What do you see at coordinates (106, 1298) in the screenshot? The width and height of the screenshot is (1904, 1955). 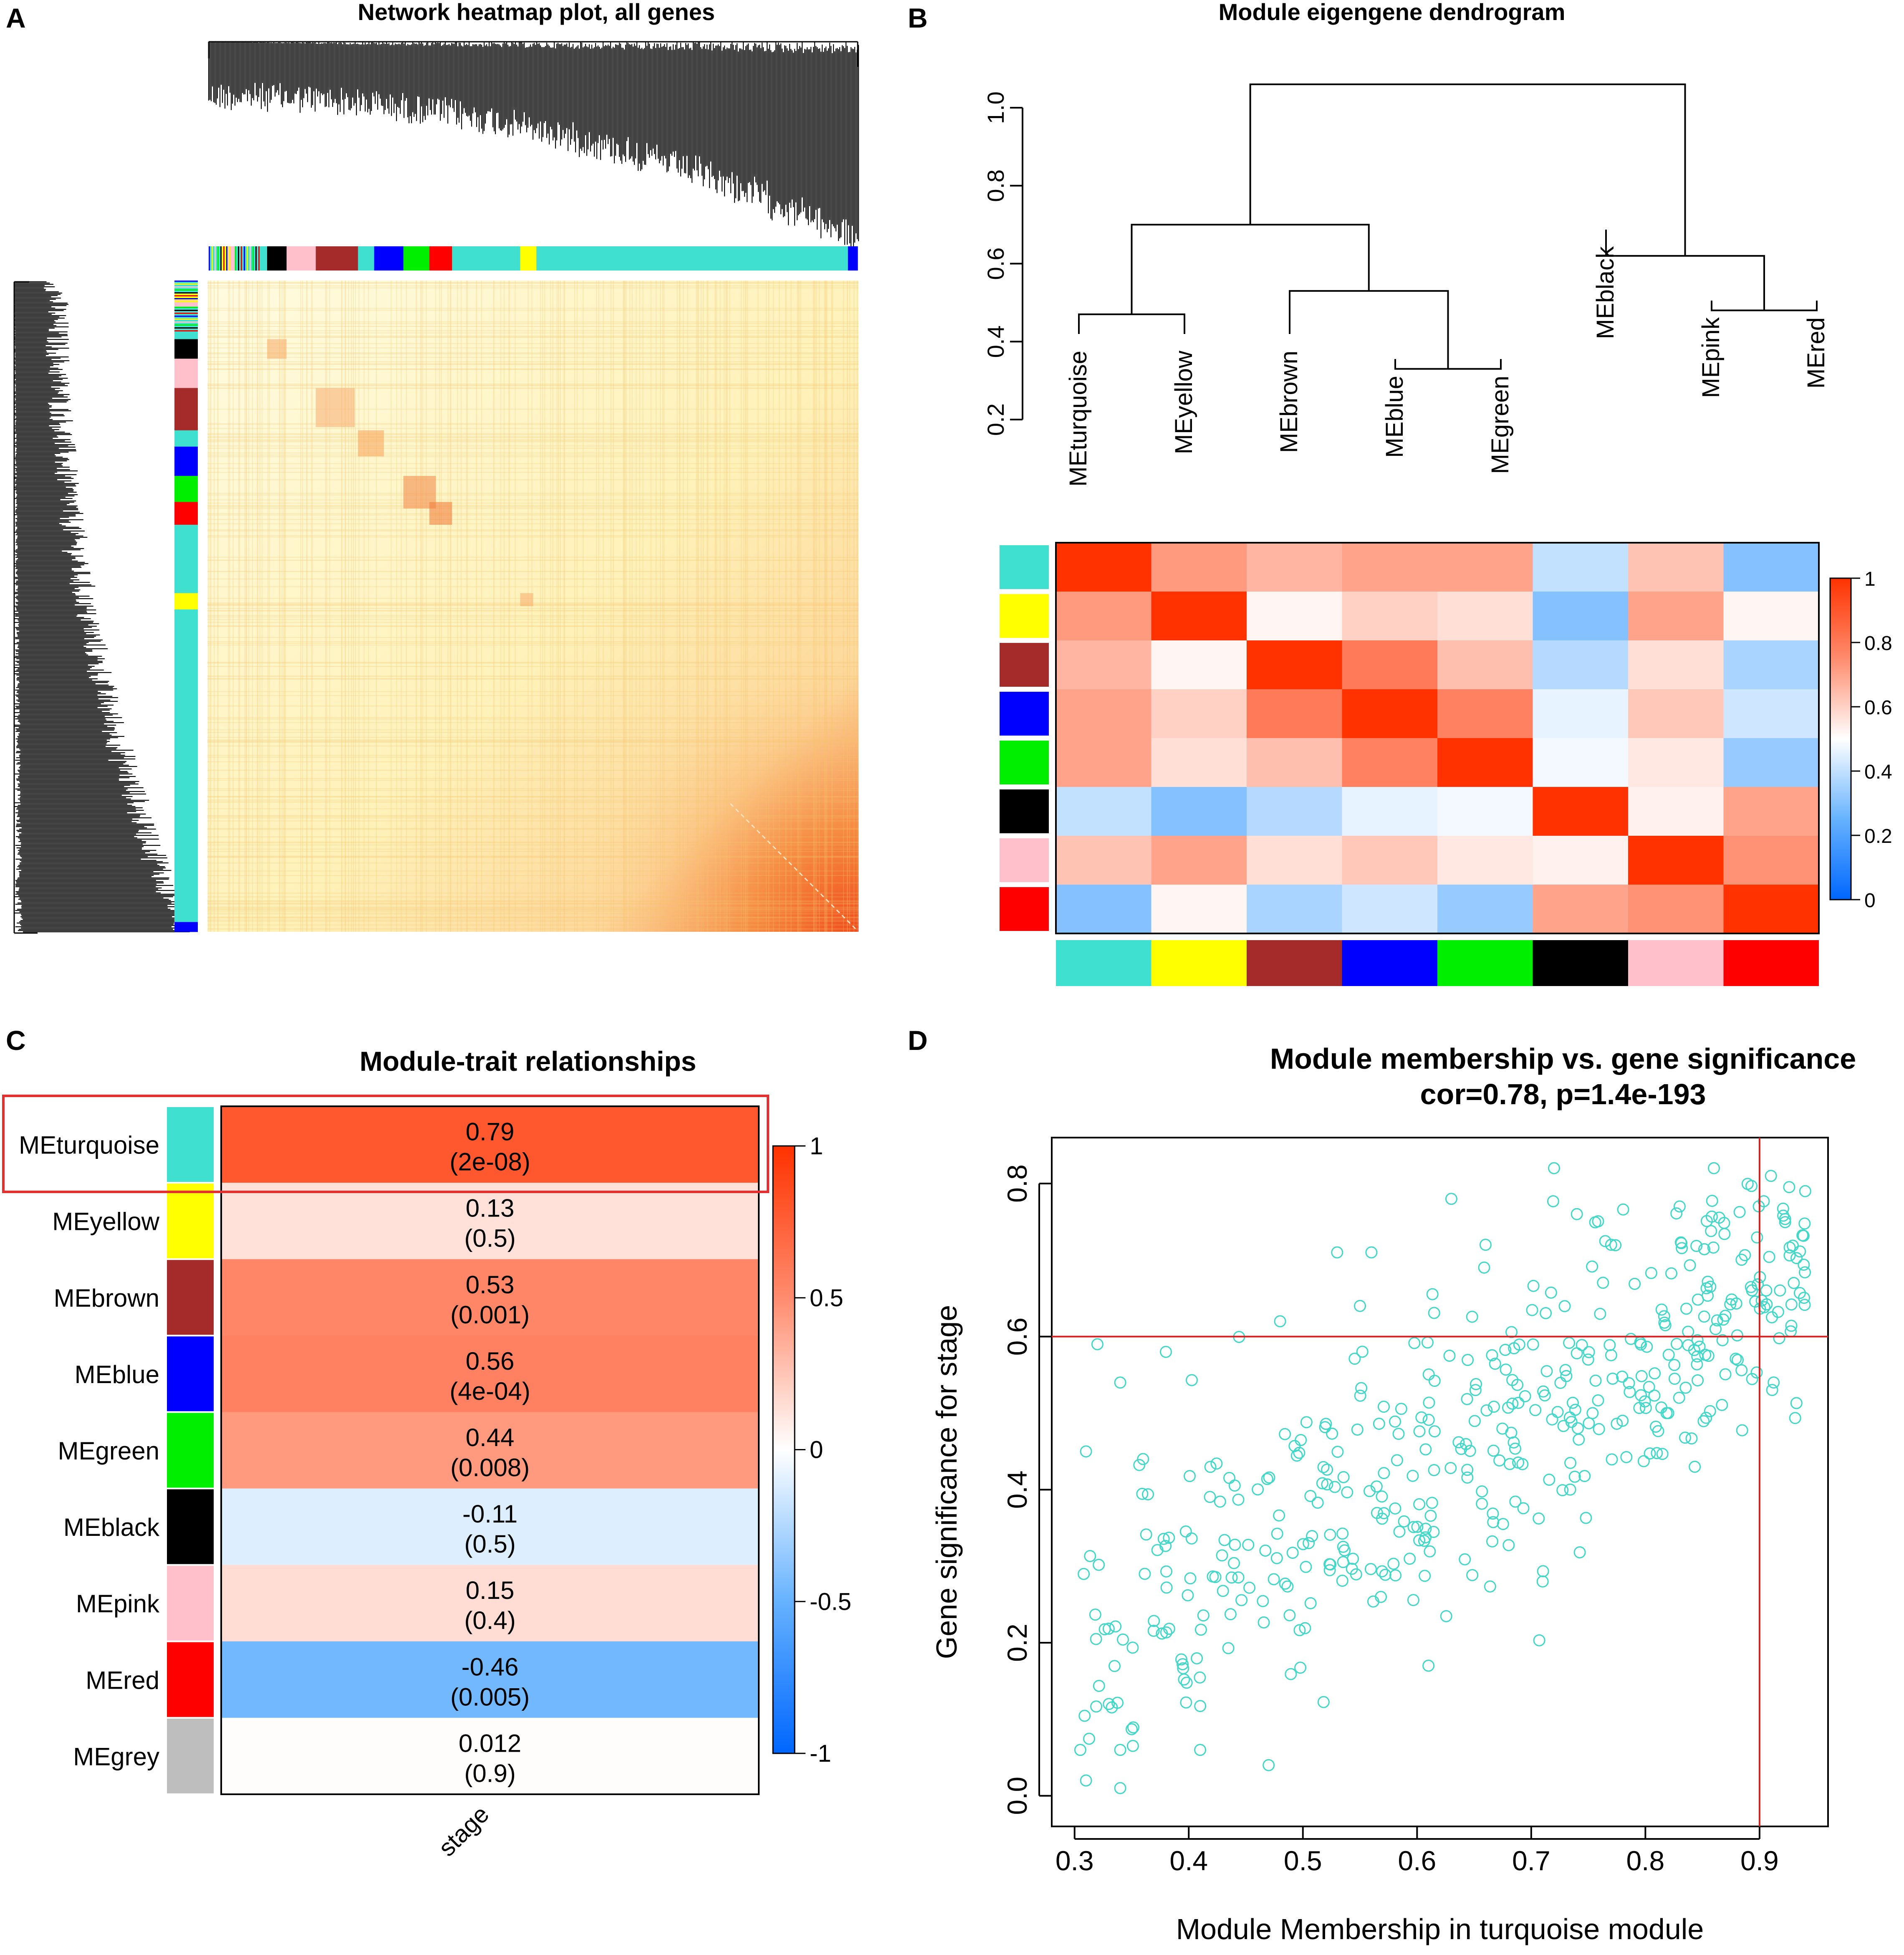 I see `module-label-mebrown: MEbrown` at bounding box center [106, 1298].